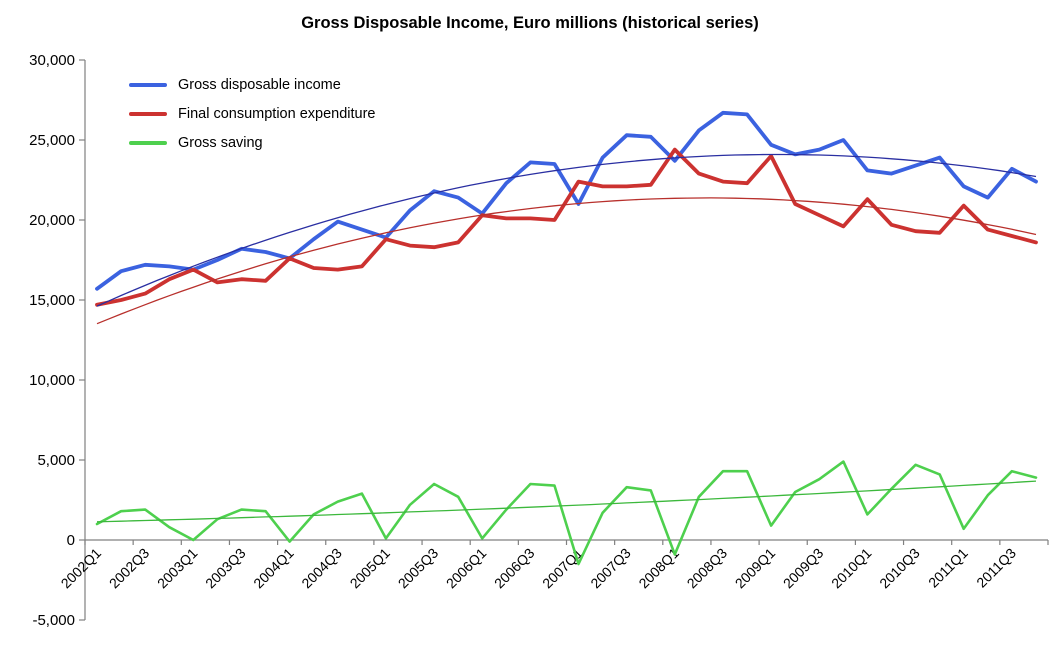 The width and height of the screenshot is (1060, 648). I want to click on x-tick-label: 2009Q3, so click(803, 568).